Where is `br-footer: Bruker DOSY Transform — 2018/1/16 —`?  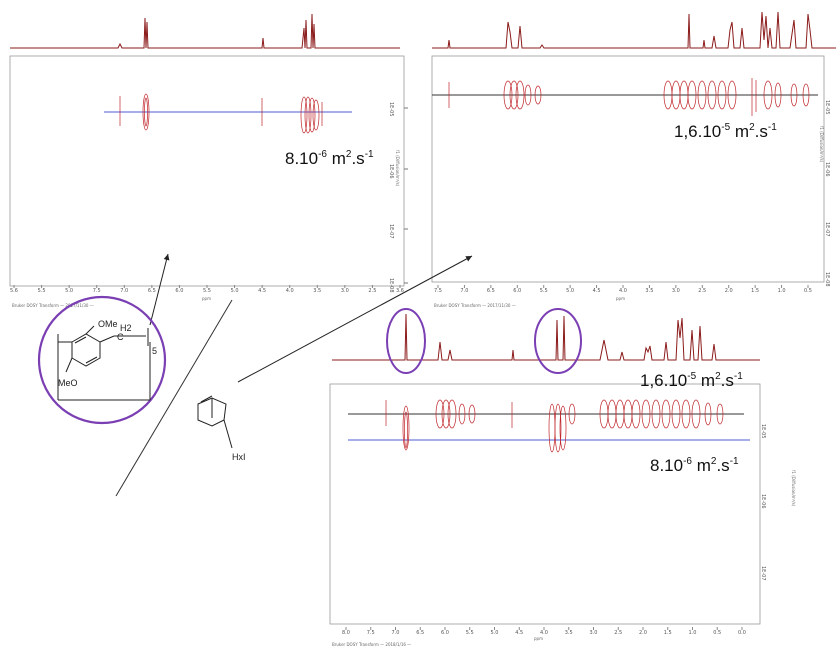 br-footer: Bruker DOSY Transform — 2018/1/16 — is located at coordinates (371, 644).